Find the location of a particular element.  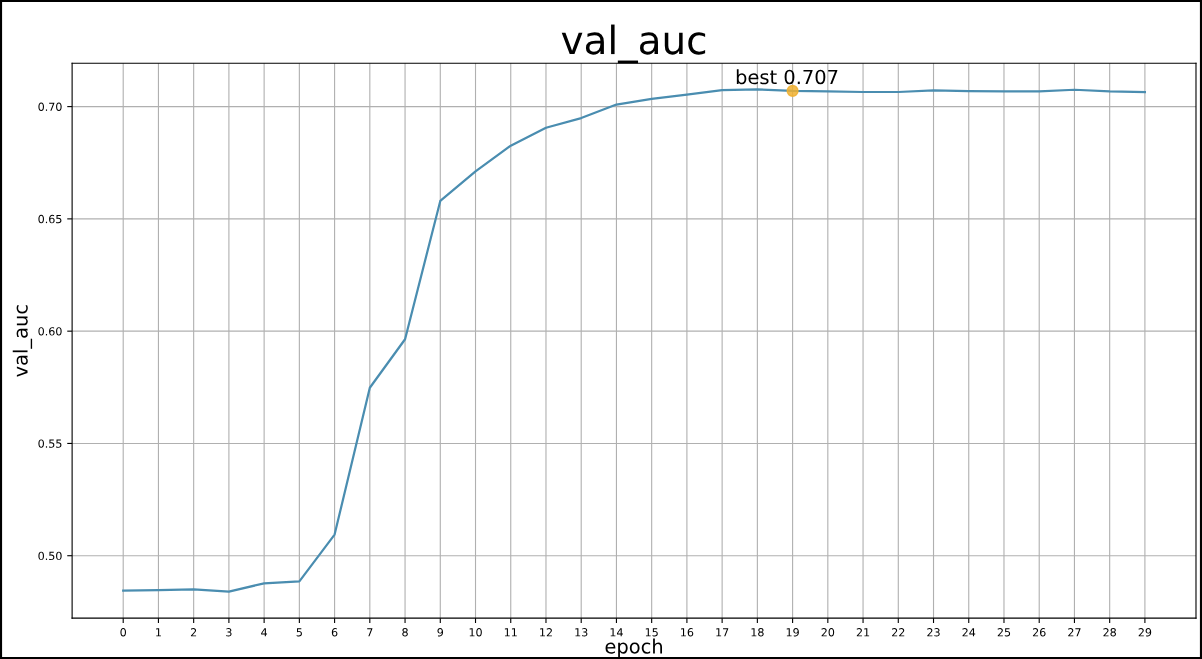

x-tick-label: 21 is located at coordinates (863, 632).